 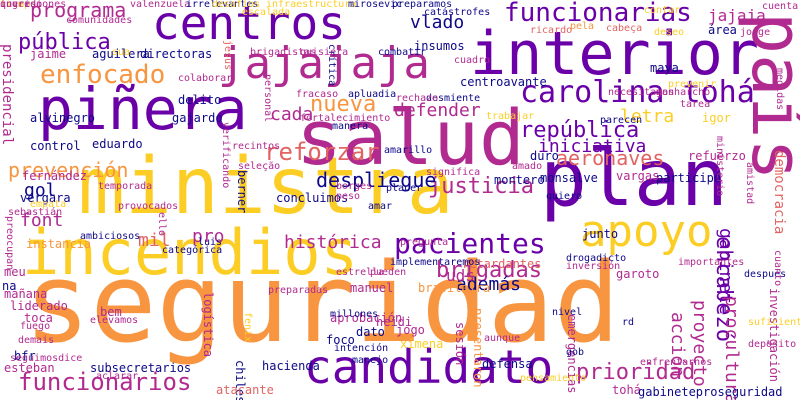 I want to click on word-cloud-word: quiero, so click(x=564, y=196).